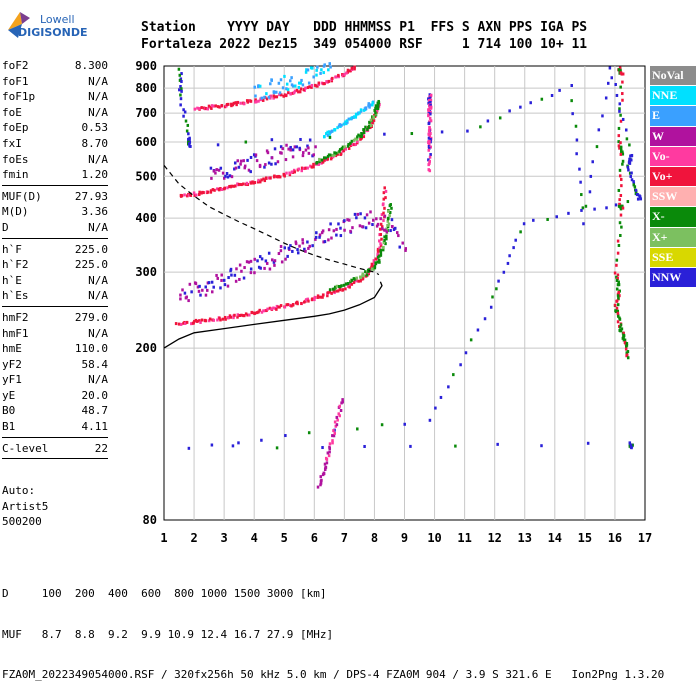  What do you see at coordinates (98, 333) in the screenshot?
I see `param-value: N/A` at bounding box center [98, 333].